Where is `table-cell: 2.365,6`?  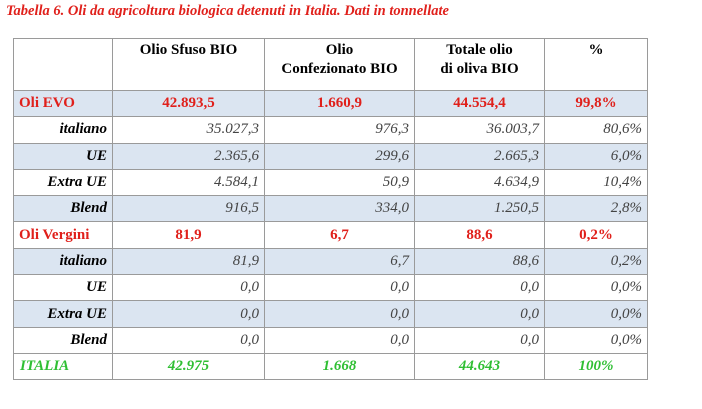
table-cell: 2.365,6 is located at coordinates (188, 156).